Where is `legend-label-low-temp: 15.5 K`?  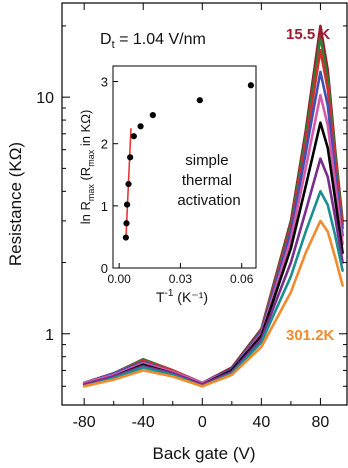
legend-label-low-temp: 15.5 K is located at coordinates (308, 34).